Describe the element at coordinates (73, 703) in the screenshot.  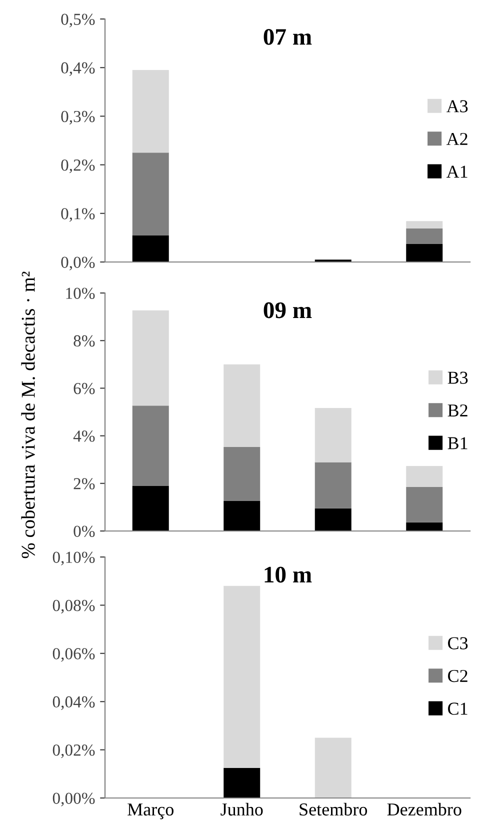
I see `y-tick-label: 0,04%` at that location.